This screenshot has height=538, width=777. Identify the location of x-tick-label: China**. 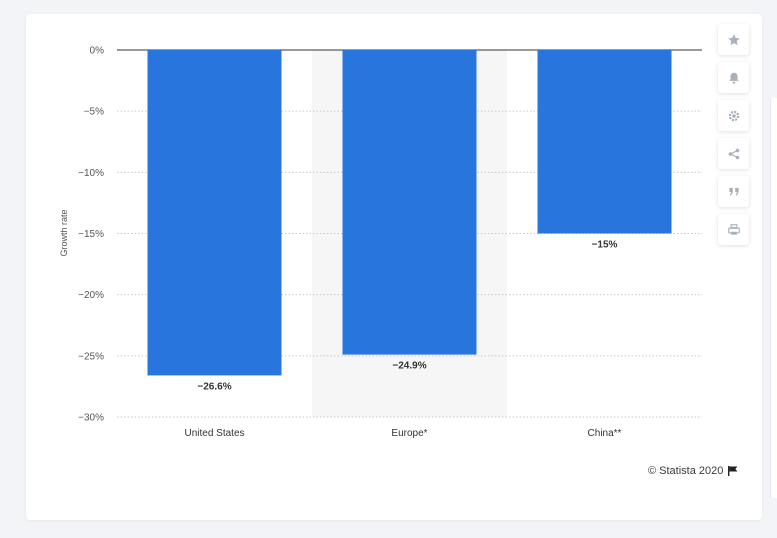
(605, 433).